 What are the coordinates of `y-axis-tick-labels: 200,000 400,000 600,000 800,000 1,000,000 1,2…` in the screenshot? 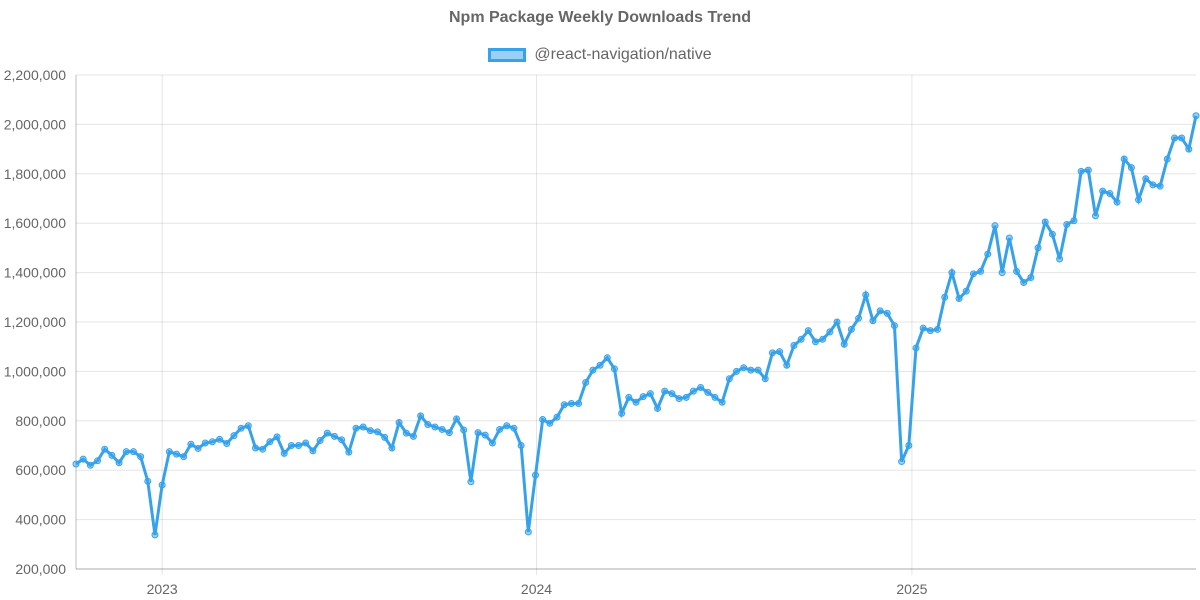 It's located at (35, 322).